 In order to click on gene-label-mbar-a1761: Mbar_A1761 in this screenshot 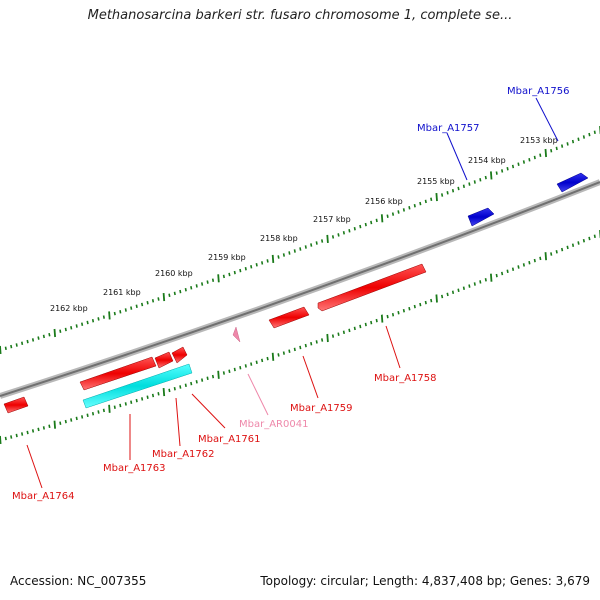, I will do `click(229, 439)`.